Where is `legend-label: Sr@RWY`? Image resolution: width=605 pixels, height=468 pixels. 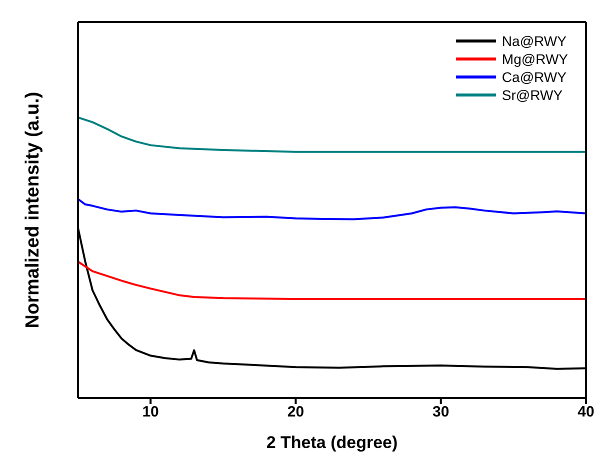 legend-label: Sr@RWY is located at coordinates (532, 95).